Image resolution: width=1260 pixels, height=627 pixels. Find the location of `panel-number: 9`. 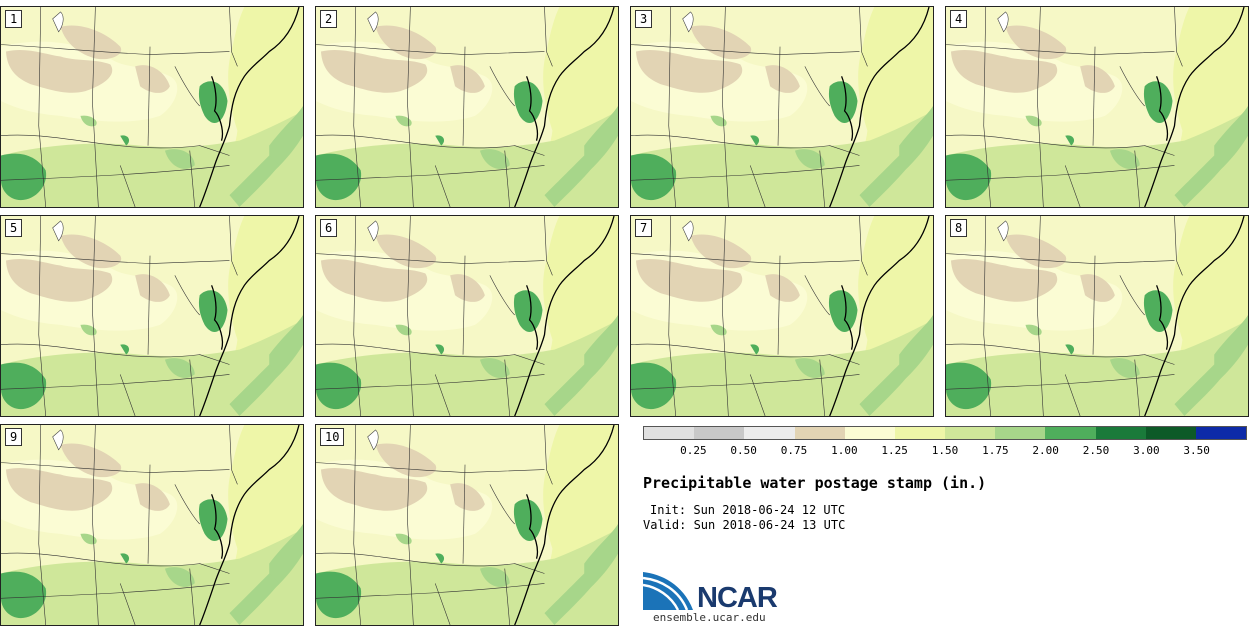

panel-number: 9 is located at coordinates (14, 437).